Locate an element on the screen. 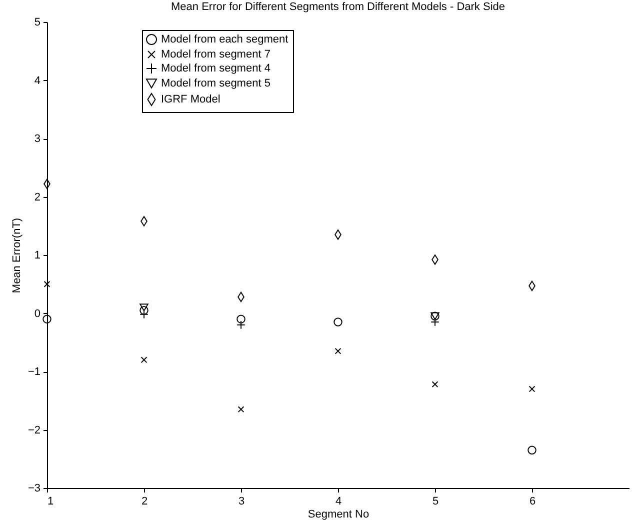  y-tick-label: 5 is located at coordinates (37, 22).